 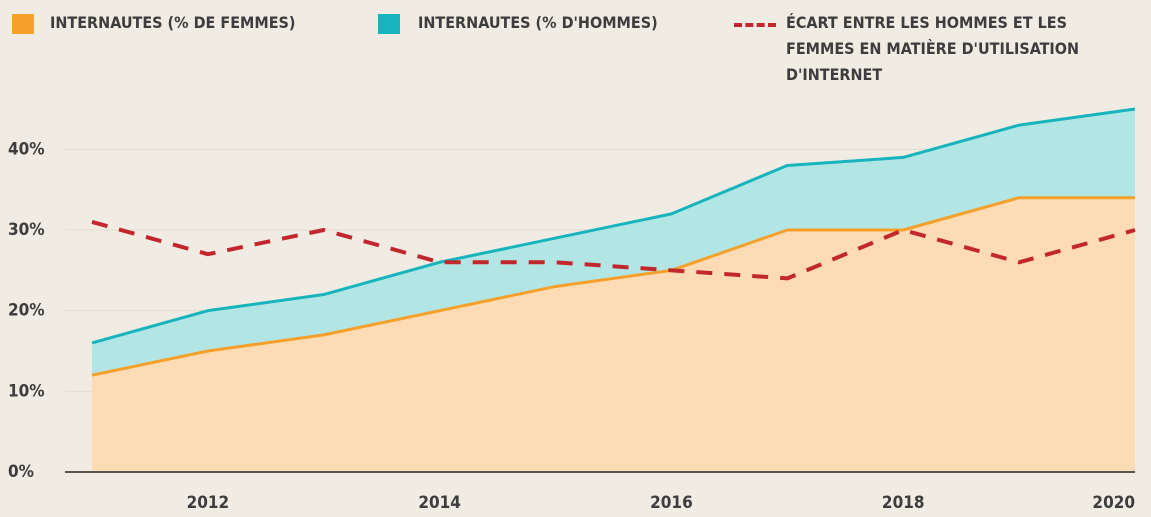 What do you see at coordinates (671, 503) in the screenshot?
I see `x-tick-label: 2016` at bounding box center [671, 503].